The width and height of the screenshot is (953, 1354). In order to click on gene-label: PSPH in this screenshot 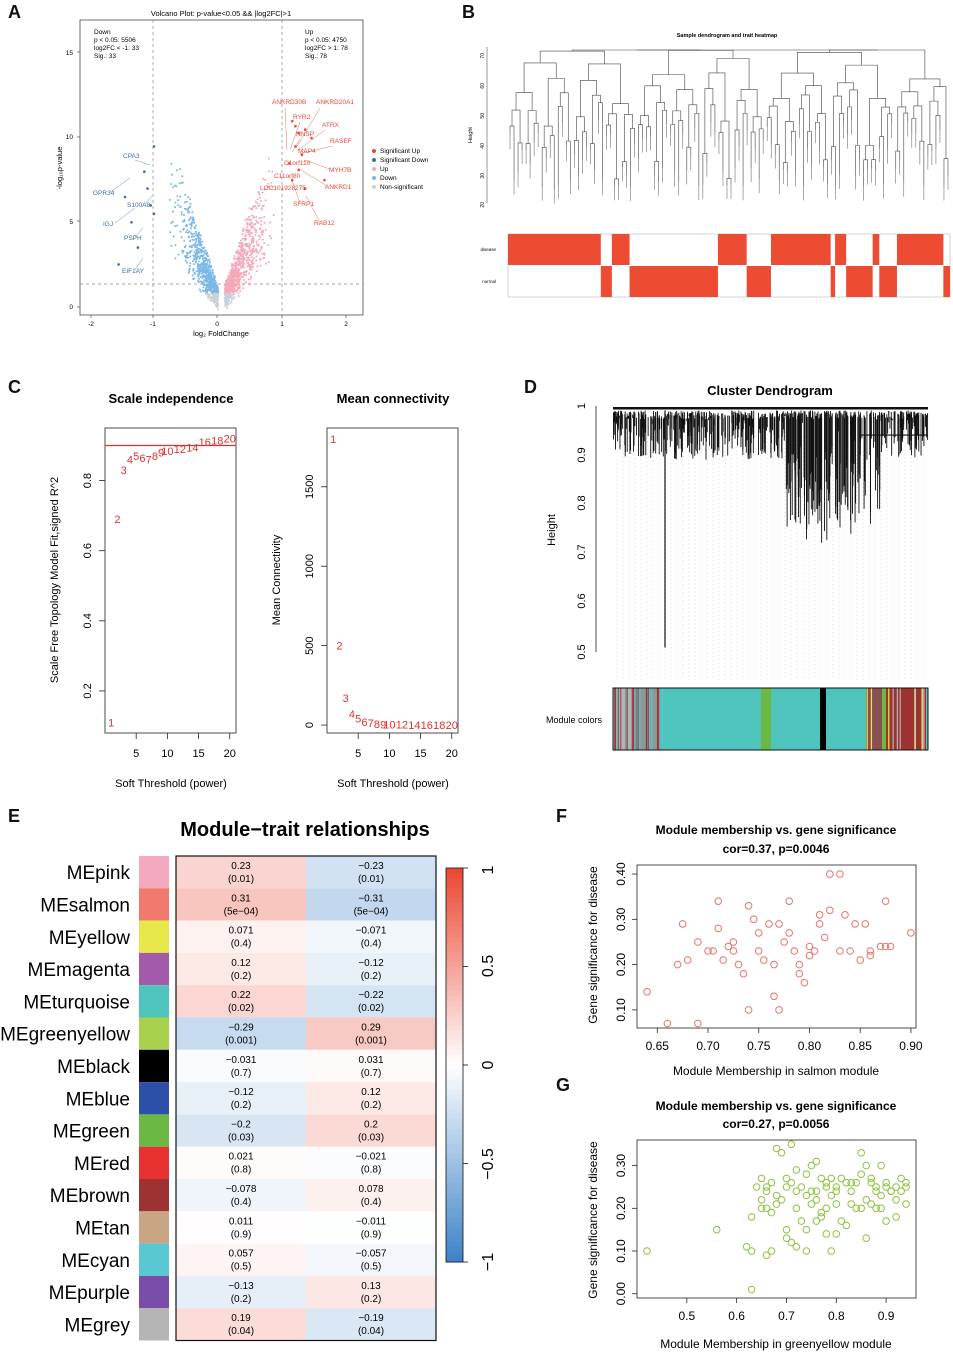, I will do `click(133, 238)`.